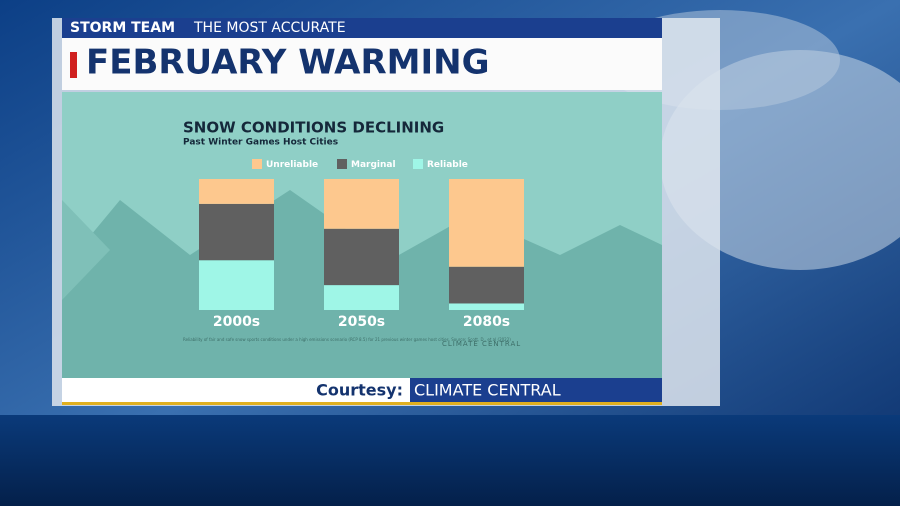 This screenshot has width=900, height=510. What do you see at coordinates (260, 143) in the screenshot?
I see `chart-subtitle: Past Winter Games Host Cities` at bounding box center [260, 143].